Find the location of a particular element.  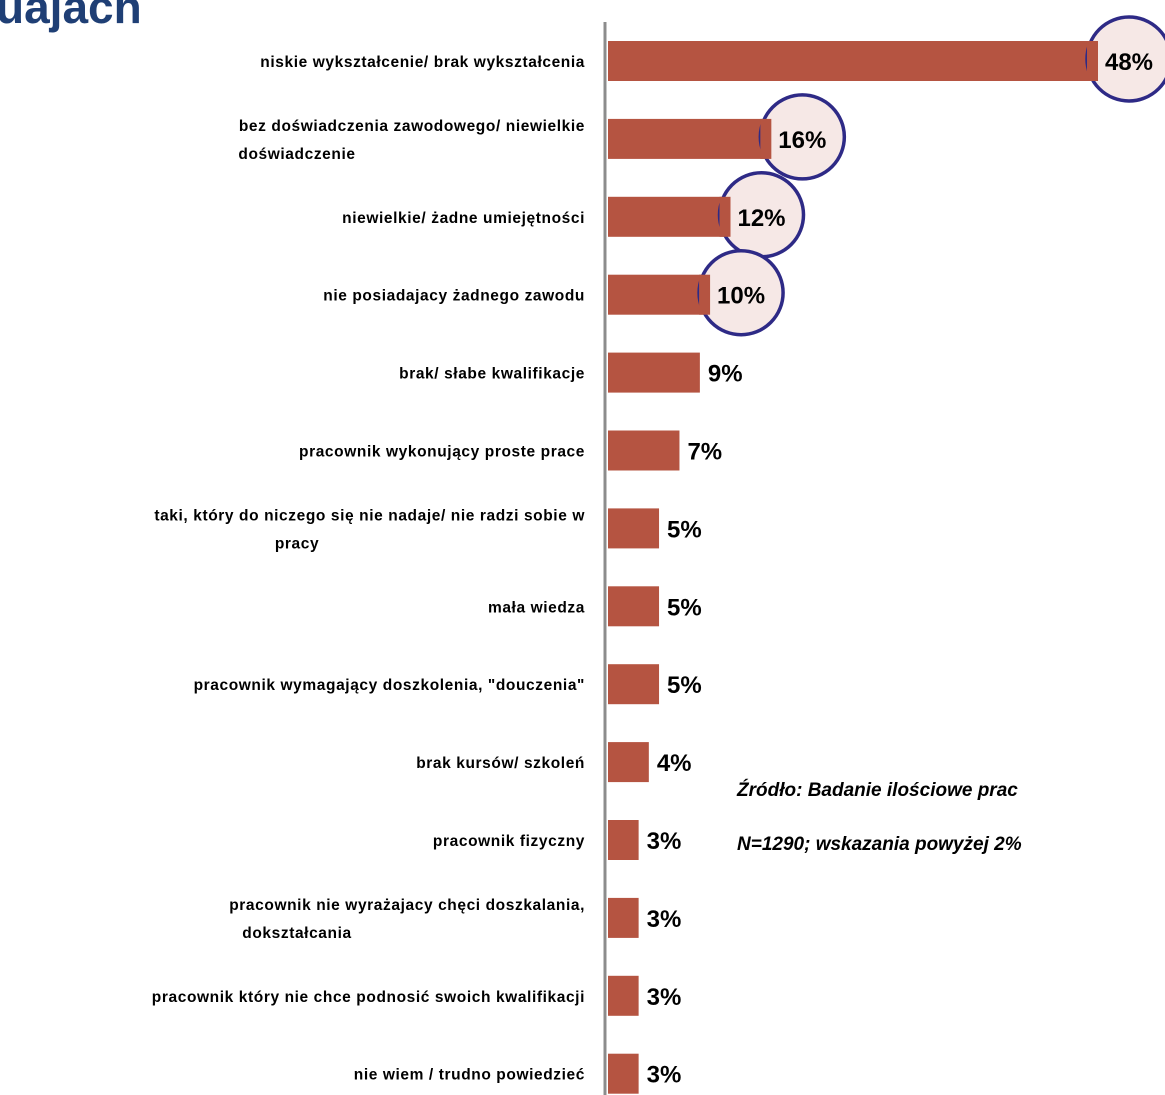

category-label: nie posiadajacy żadnego zawodu is located at coordinates (454, 296).